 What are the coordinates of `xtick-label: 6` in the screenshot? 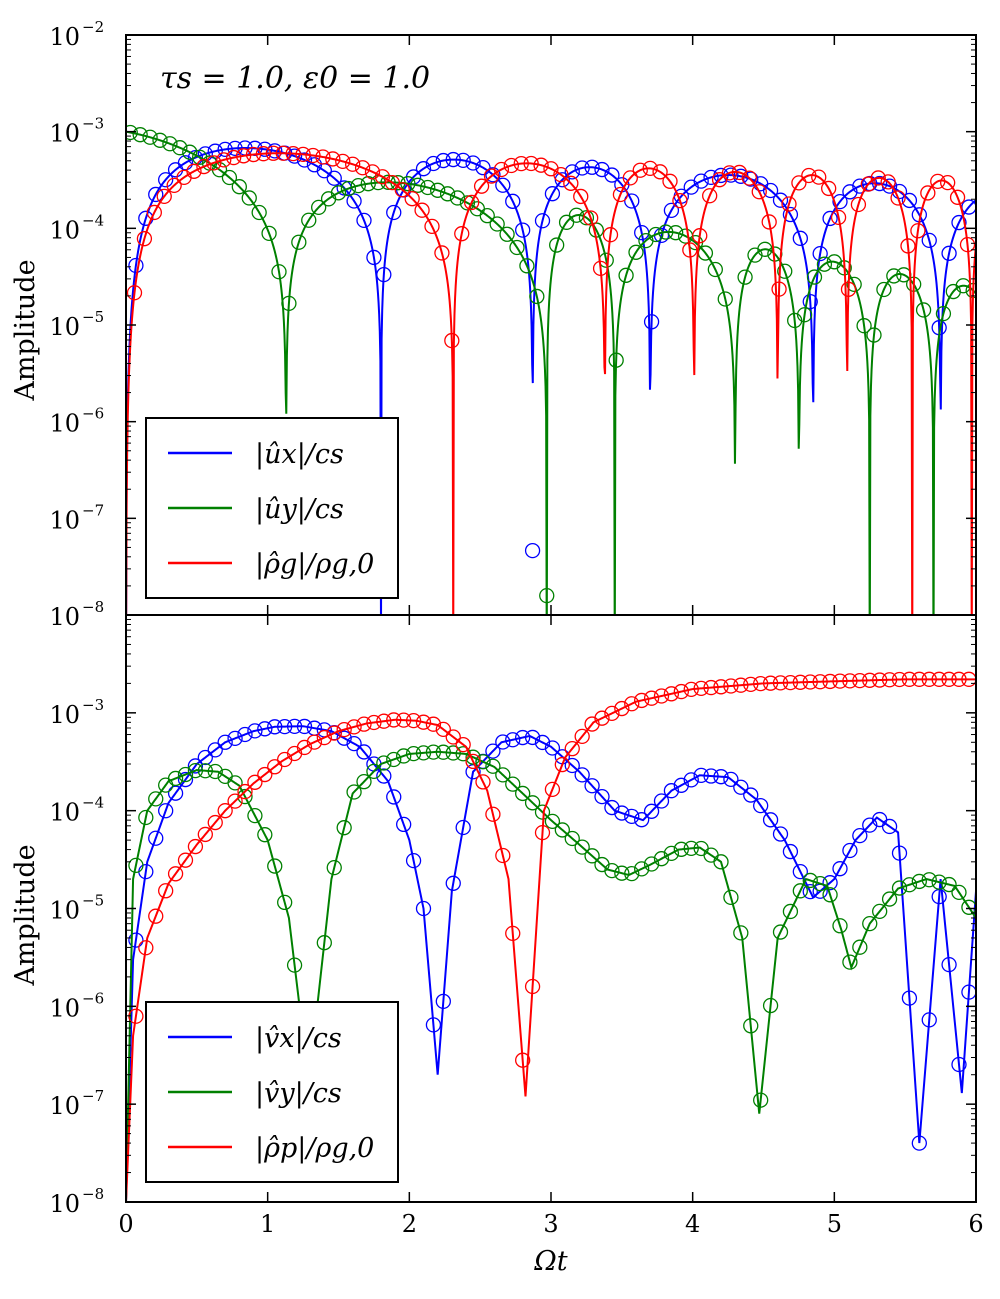 It's located at (975, 1224).